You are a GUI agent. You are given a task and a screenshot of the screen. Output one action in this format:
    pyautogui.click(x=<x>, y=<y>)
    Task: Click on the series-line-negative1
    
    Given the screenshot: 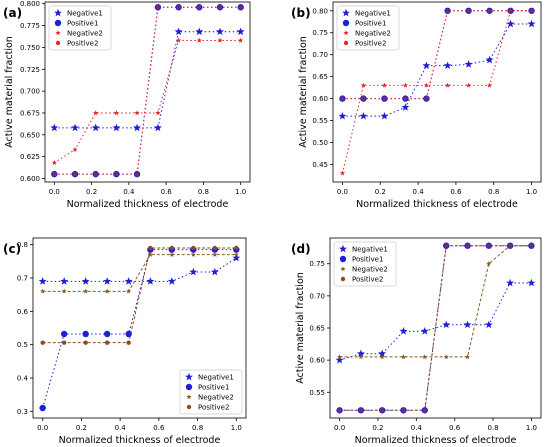 What is the action you would take?
    pyautogui.click(x=147, y=80)
    